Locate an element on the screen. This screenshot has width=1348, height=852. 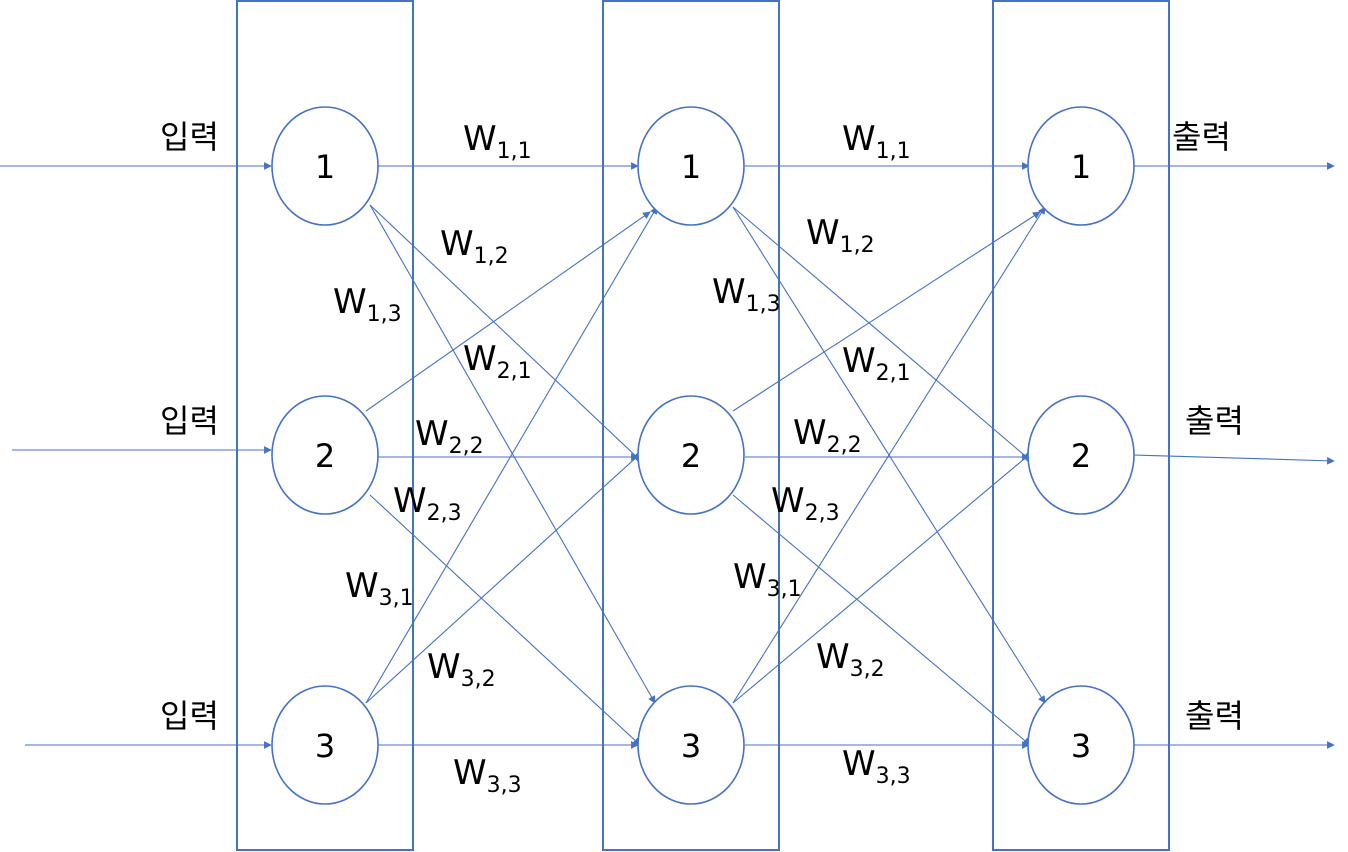
weight-label-l2-w21: W2,1 is located at coordinates (876, 363).